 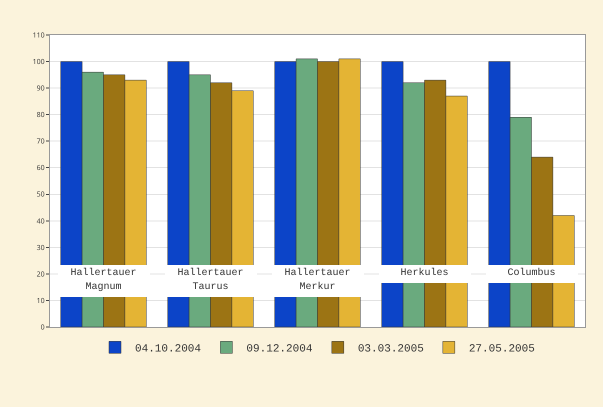 What do you see at coordinates (501, 350) in the screenshot?
I see `legend-label: 27.05.2005` at bounding box center [501, 350].